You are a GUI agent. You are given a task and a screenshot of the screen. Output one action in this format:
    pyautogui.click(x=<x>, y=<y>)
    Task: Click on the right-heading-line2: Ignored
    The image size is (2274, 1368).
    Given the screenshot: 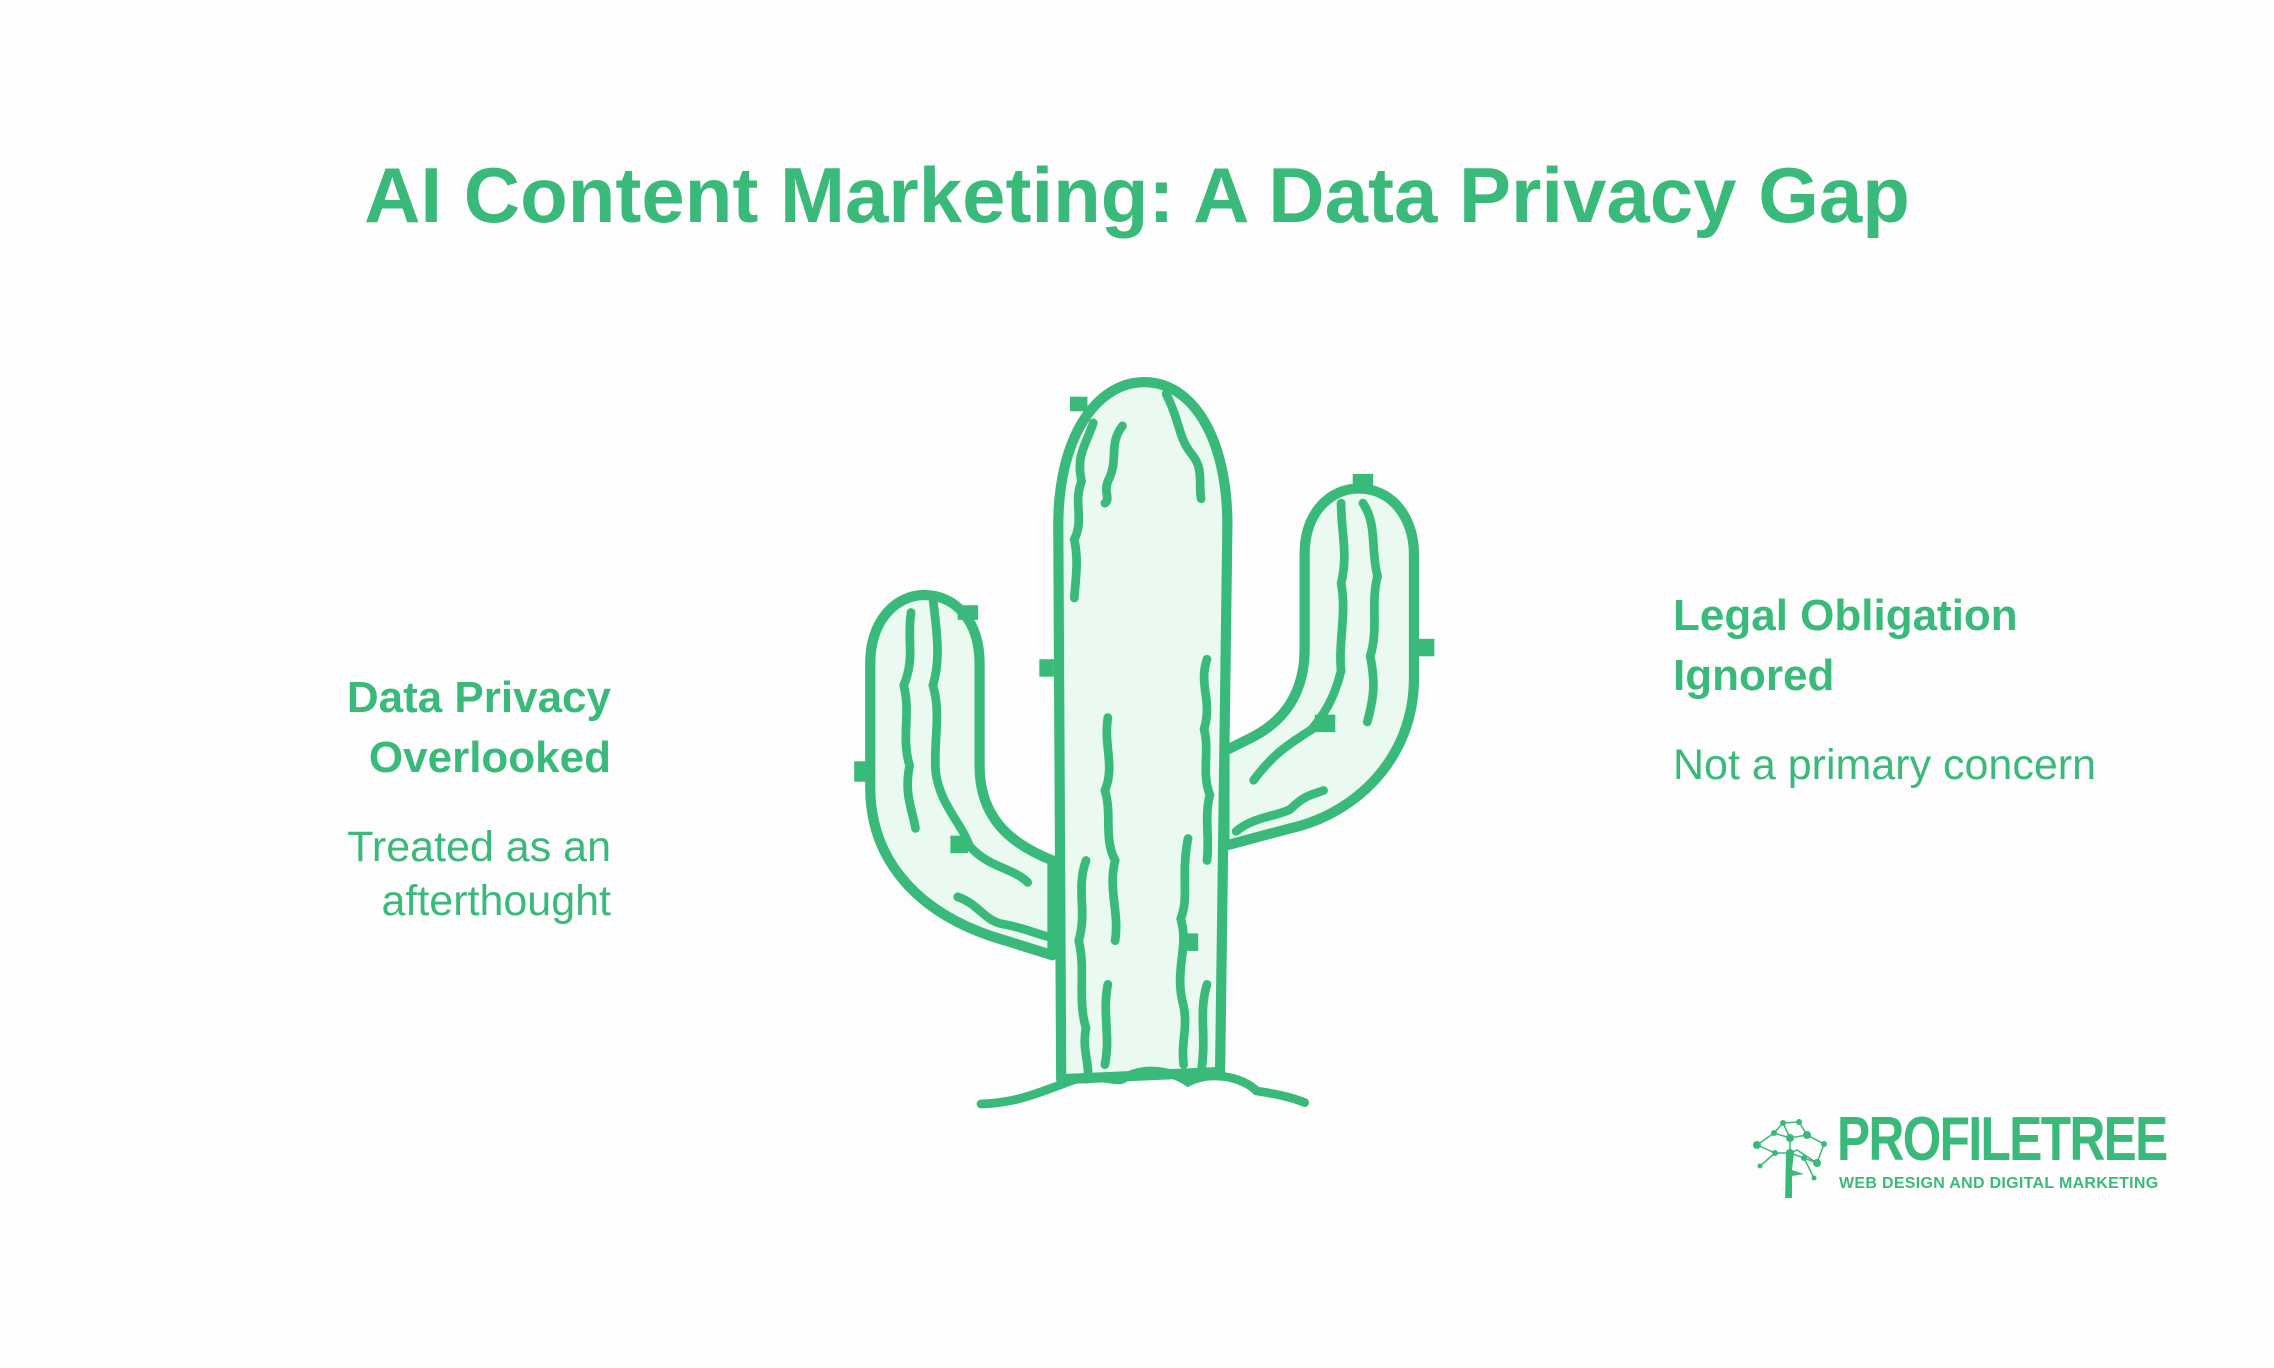 What is the action you would take?
    pyautogui.click(x=1754, y=675)
    